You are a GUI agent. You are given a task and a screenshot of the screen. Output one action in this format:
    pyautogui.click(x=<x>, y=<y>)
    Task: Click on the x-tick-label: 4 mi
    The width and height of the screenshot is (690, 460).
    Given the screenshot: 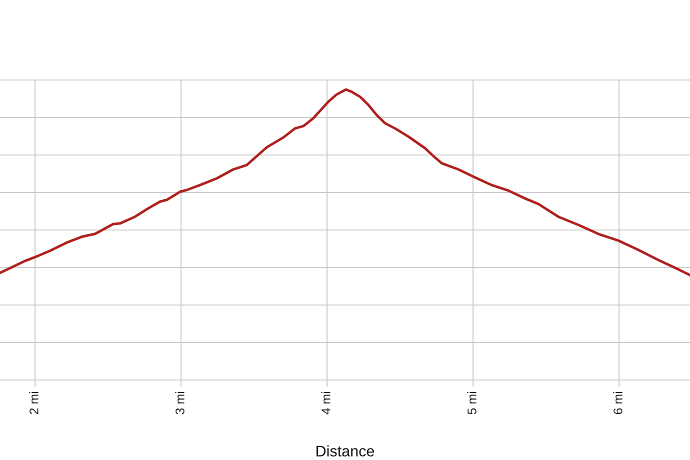 What is the action you would take?
    pyautogui.click(x=325, y=403)
    